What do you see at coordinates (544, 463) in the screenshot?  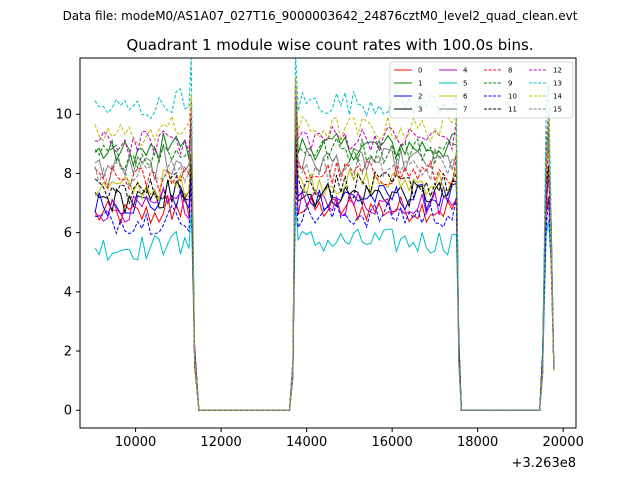 I see `x-offset-label: +3.263e8` at bounding box center [544, 463].